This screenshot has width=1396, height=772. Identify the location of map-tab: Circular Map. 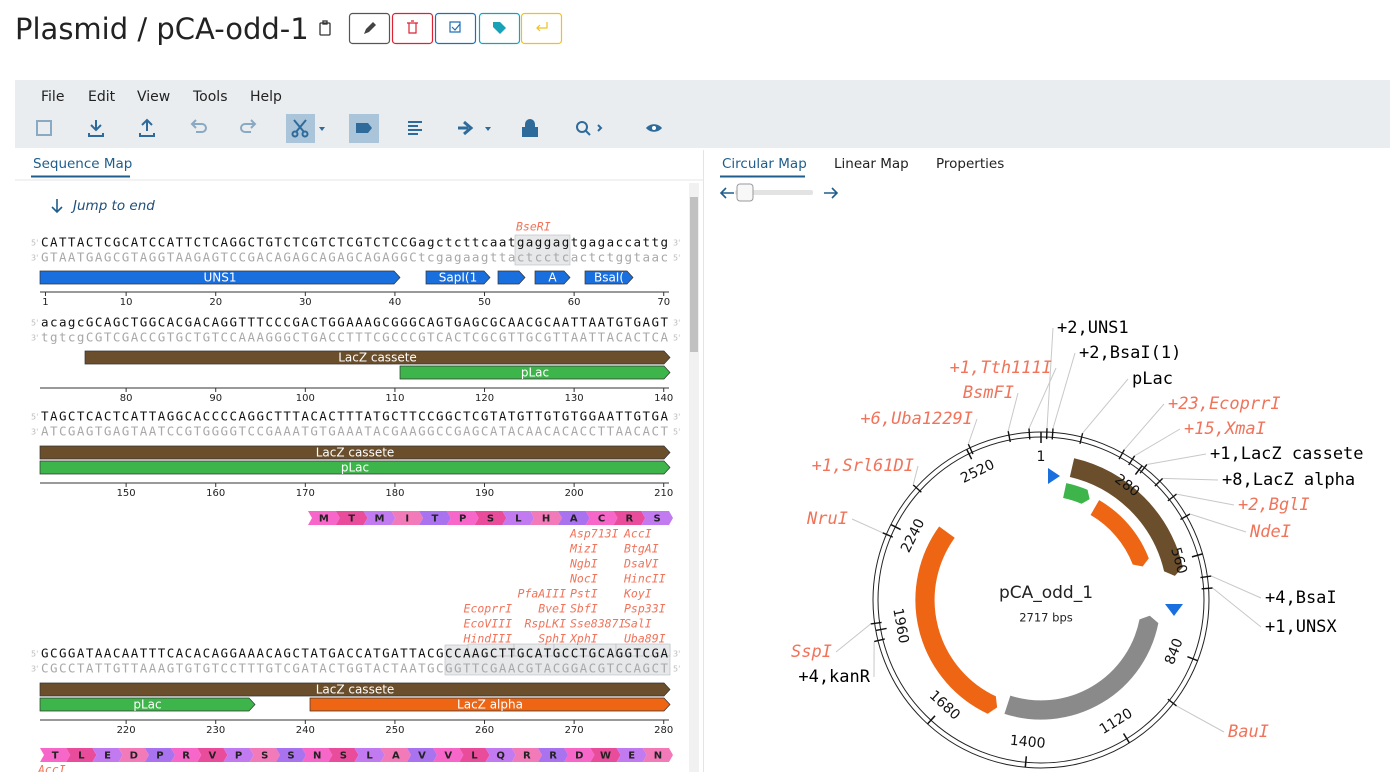
(764, 164).